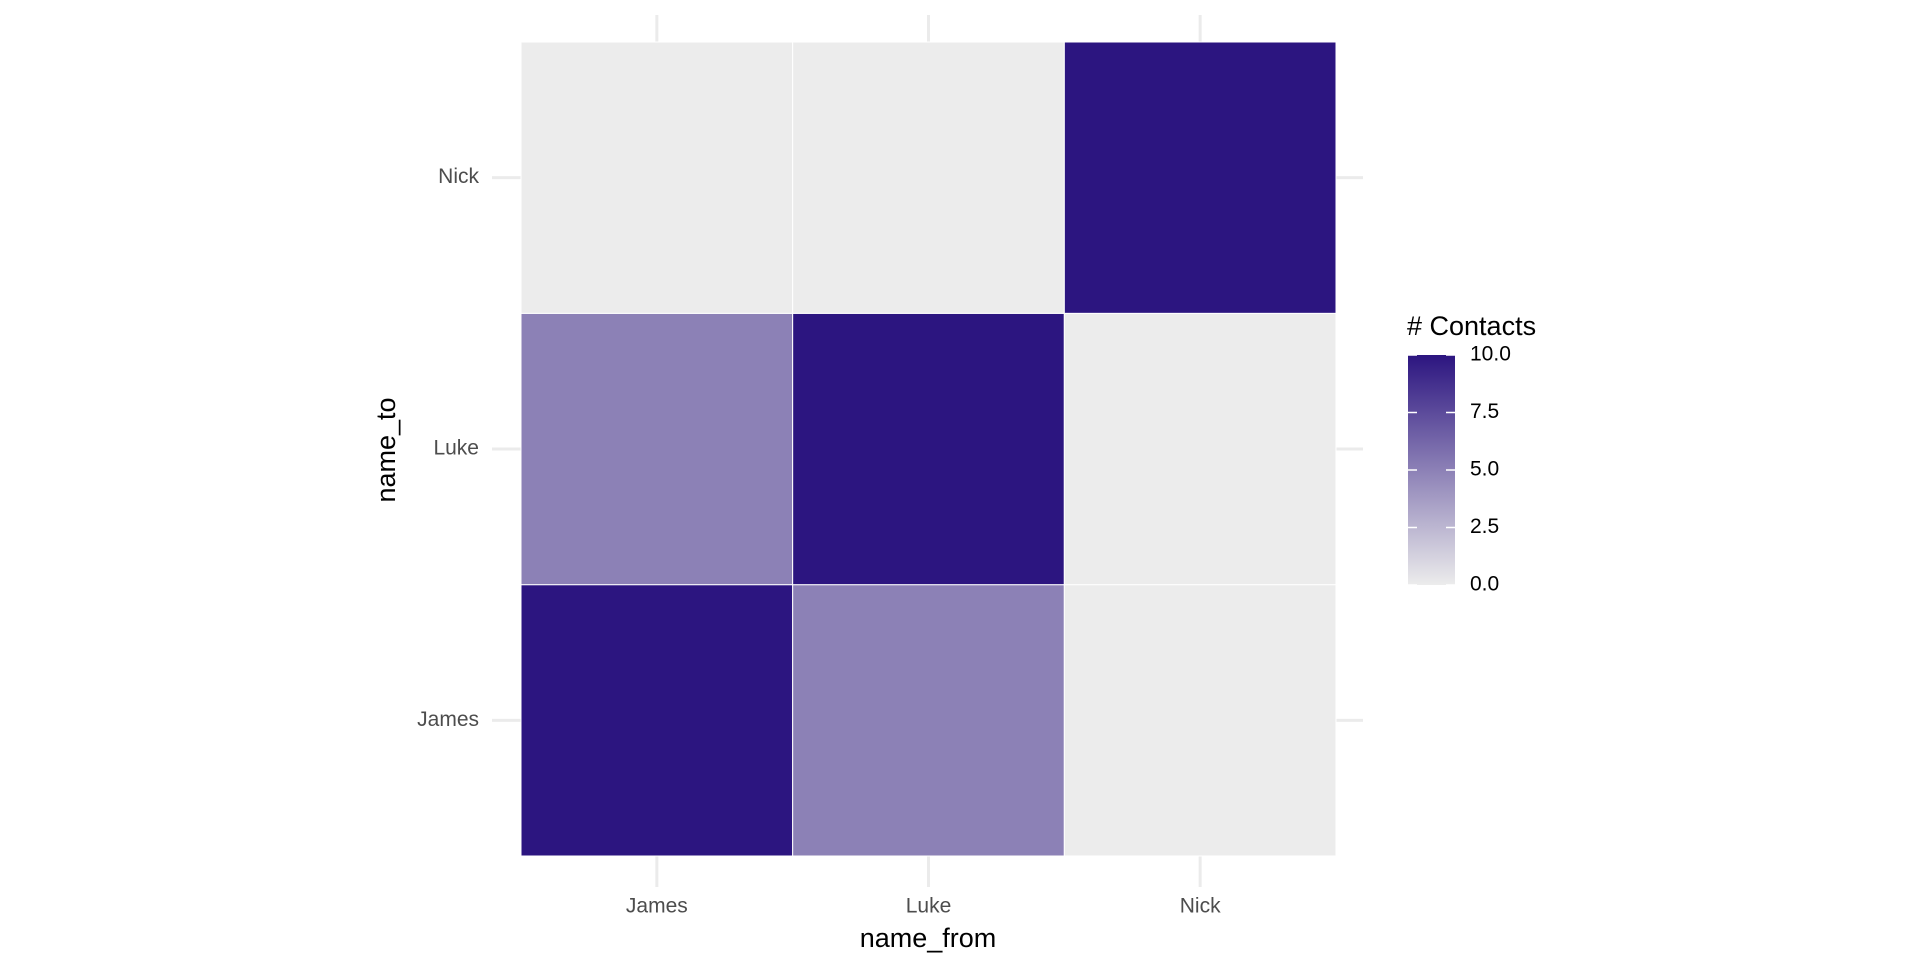 The width and height of the screenshot is (1920, 960). Describe the element at coordinates (1484, 584) in the screenshot. I see `legend-tick-label: 0.0` at that location.